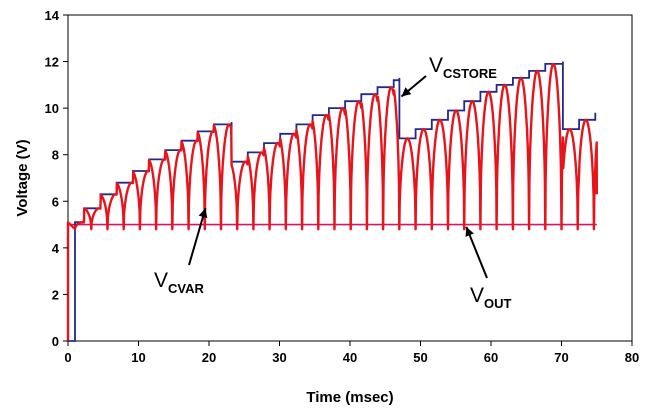 This screenshot has width=659, height=410. What do you see at coordinates (632, 357) in the screenshot?
I see `x-tick-label: 80` at bounding box center [632, 357].